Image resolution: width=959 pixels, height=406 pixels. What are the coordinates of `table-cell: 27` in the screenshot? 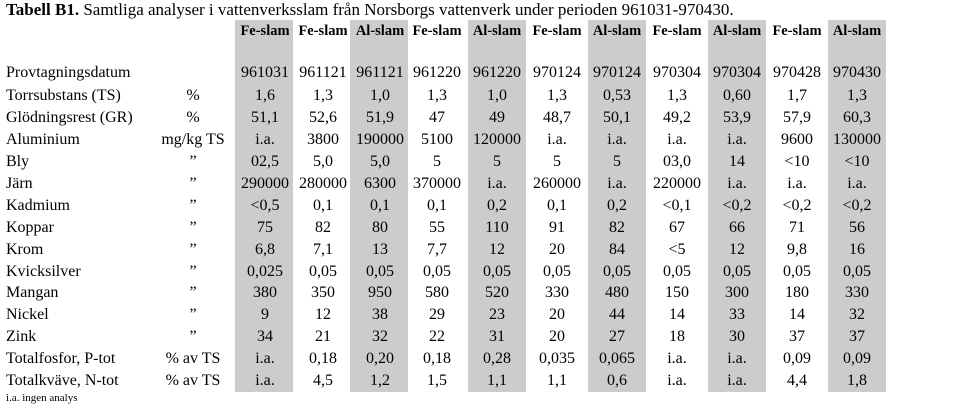 It's located at (617, 336).